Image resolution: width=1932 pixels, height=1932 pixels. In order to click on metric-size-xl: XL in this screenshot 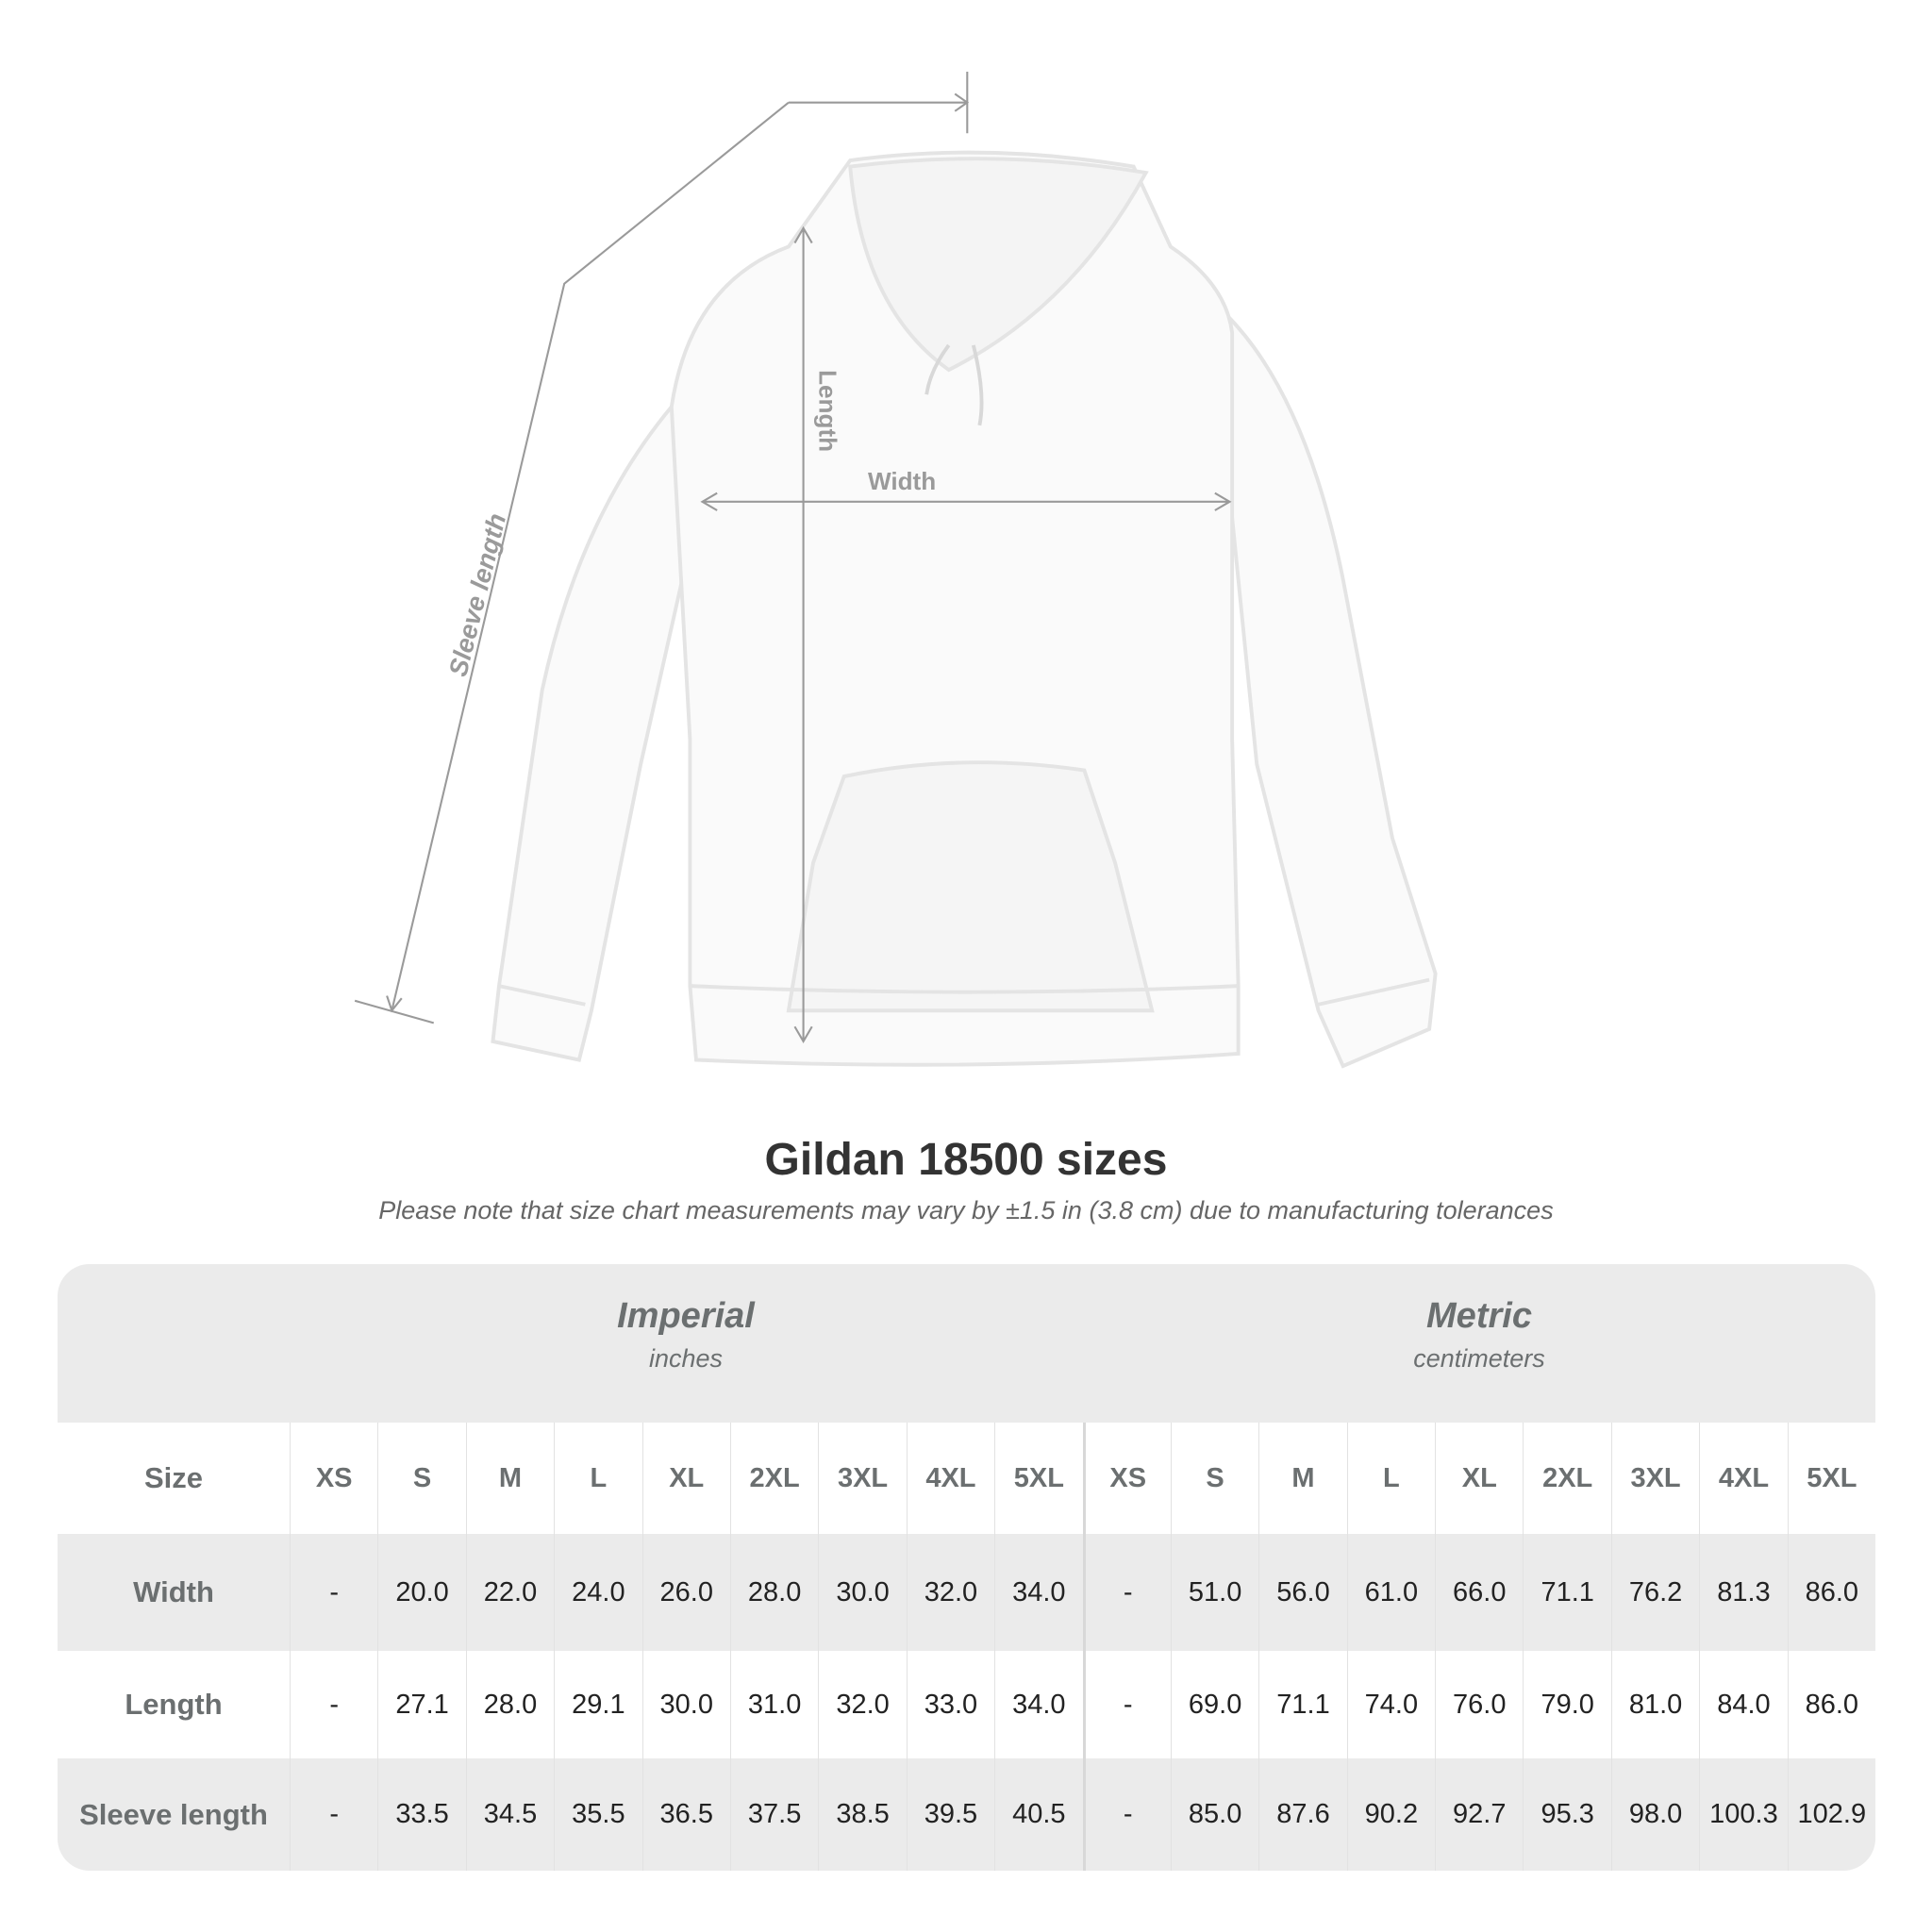, I will do `click(1479, 1478)`.